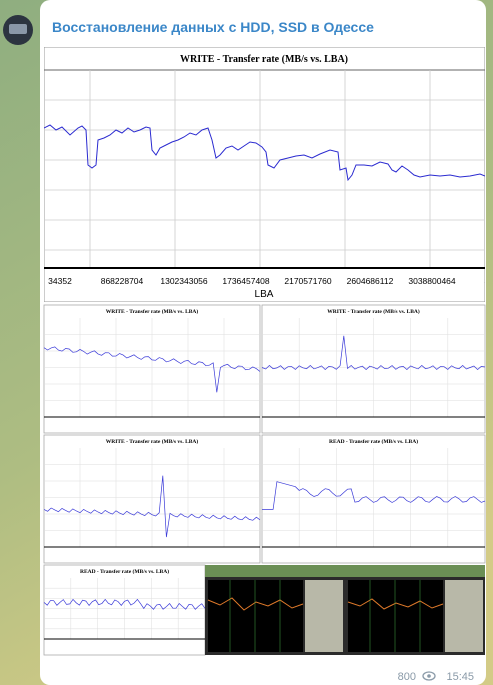  Describe the element at coordinates (429, 676) in the screenshot. I see `views-icon` at that location.